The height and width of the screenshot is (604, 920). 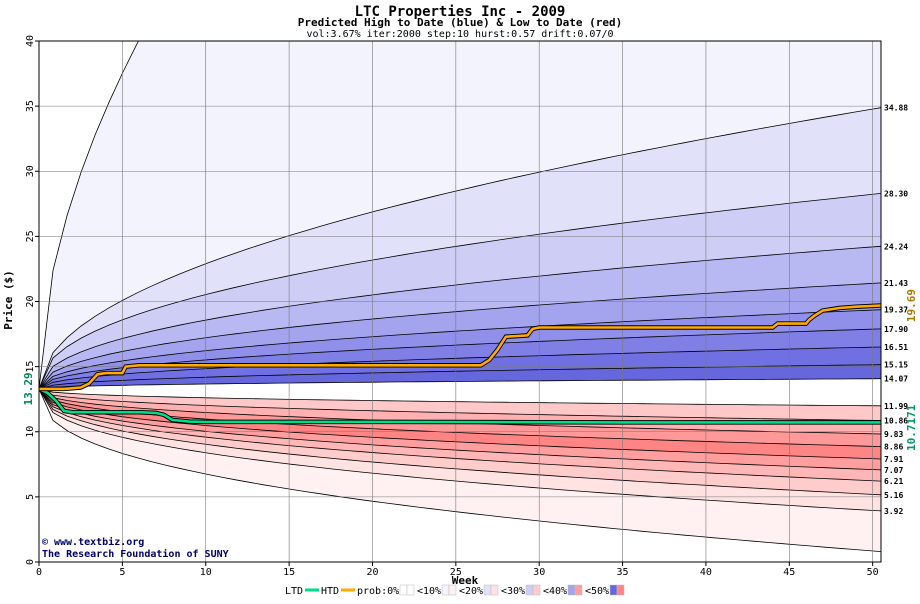 I want to click on footer-url: www.textbiz.org, so click(x=99, y=542).